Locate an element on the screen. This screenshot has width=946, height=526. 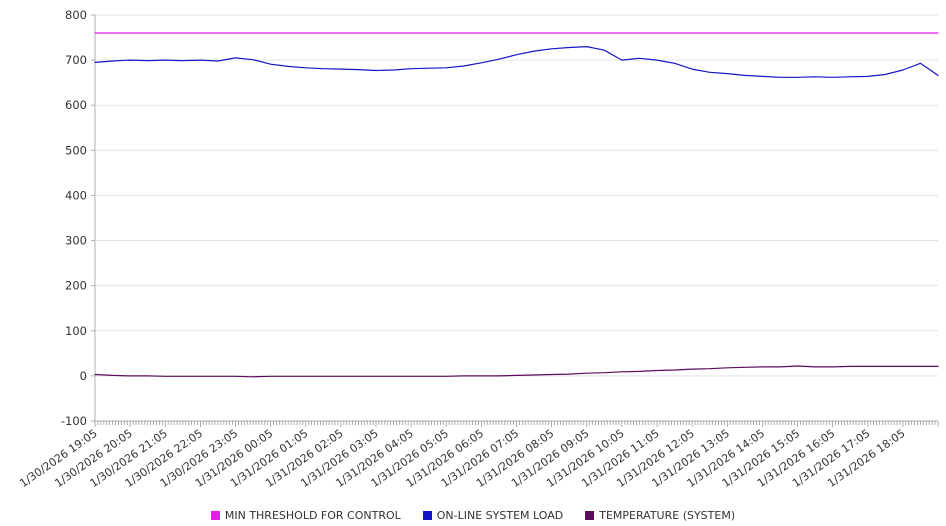
svg-text: 0 is located at coordinates (83, 376).